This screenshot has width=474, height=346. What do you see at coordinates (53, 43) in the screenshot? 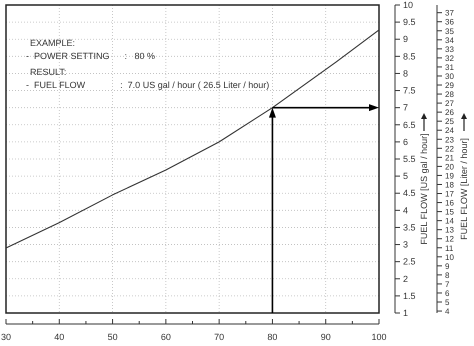
I see `annotation: EXAMPLE:` at bounding box center [53, 43].